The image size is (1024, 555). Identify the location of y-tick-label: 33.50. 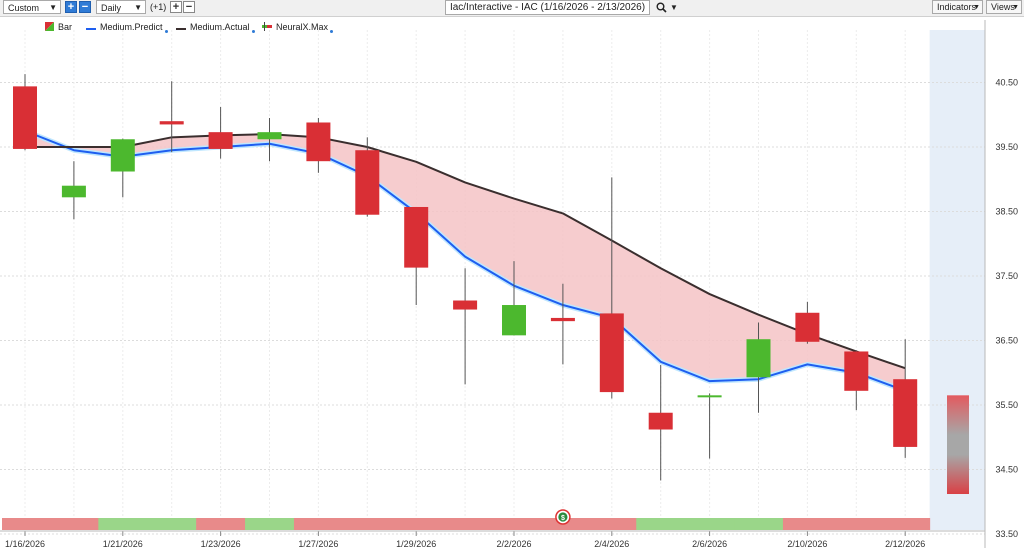
(1006, 534).